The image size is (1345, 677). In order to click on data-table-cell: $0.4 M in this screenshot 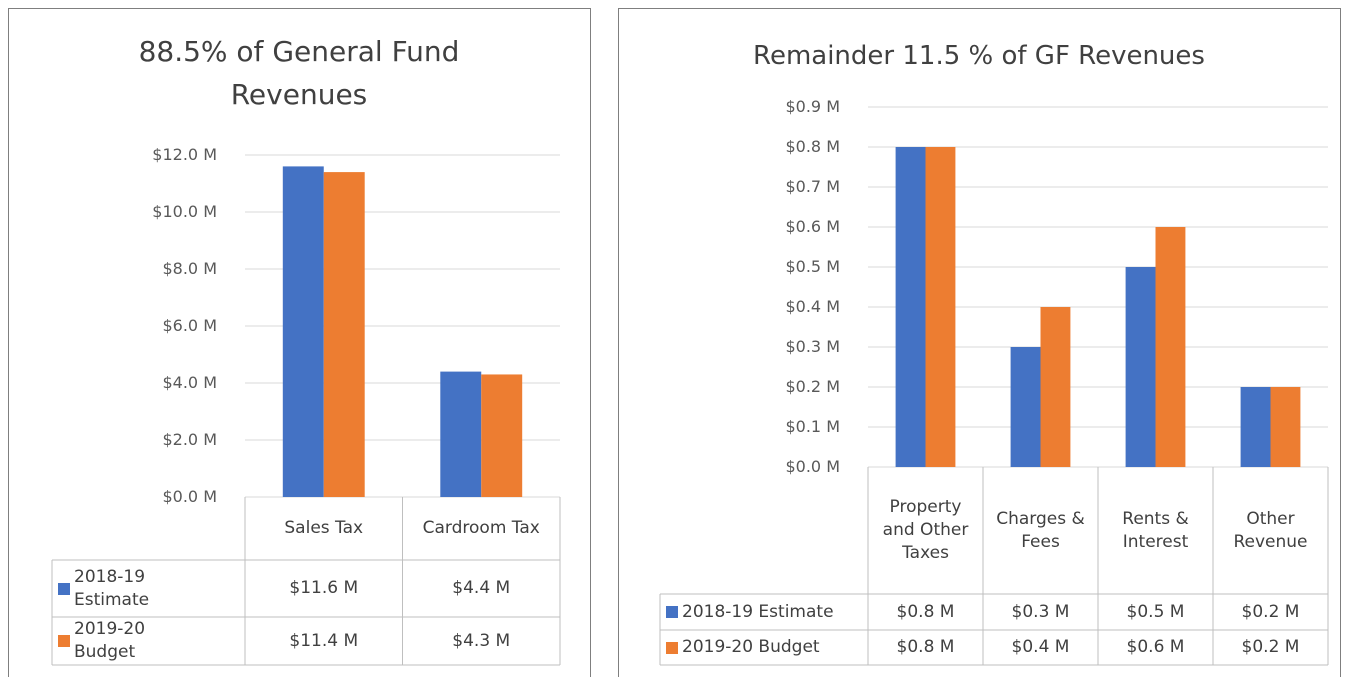, I will do `click(1040, 647)`.